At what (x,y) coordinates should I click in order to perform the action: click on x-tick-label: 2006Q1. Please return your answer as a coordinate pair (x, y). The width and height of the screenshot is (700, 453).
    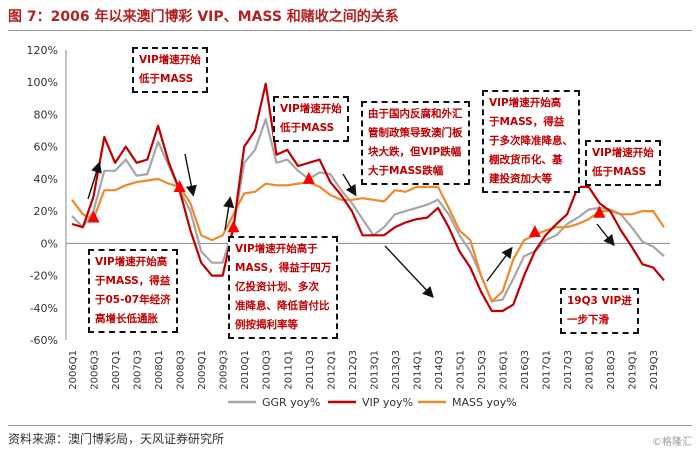
    Looking at the image, I should click on (73, 370).